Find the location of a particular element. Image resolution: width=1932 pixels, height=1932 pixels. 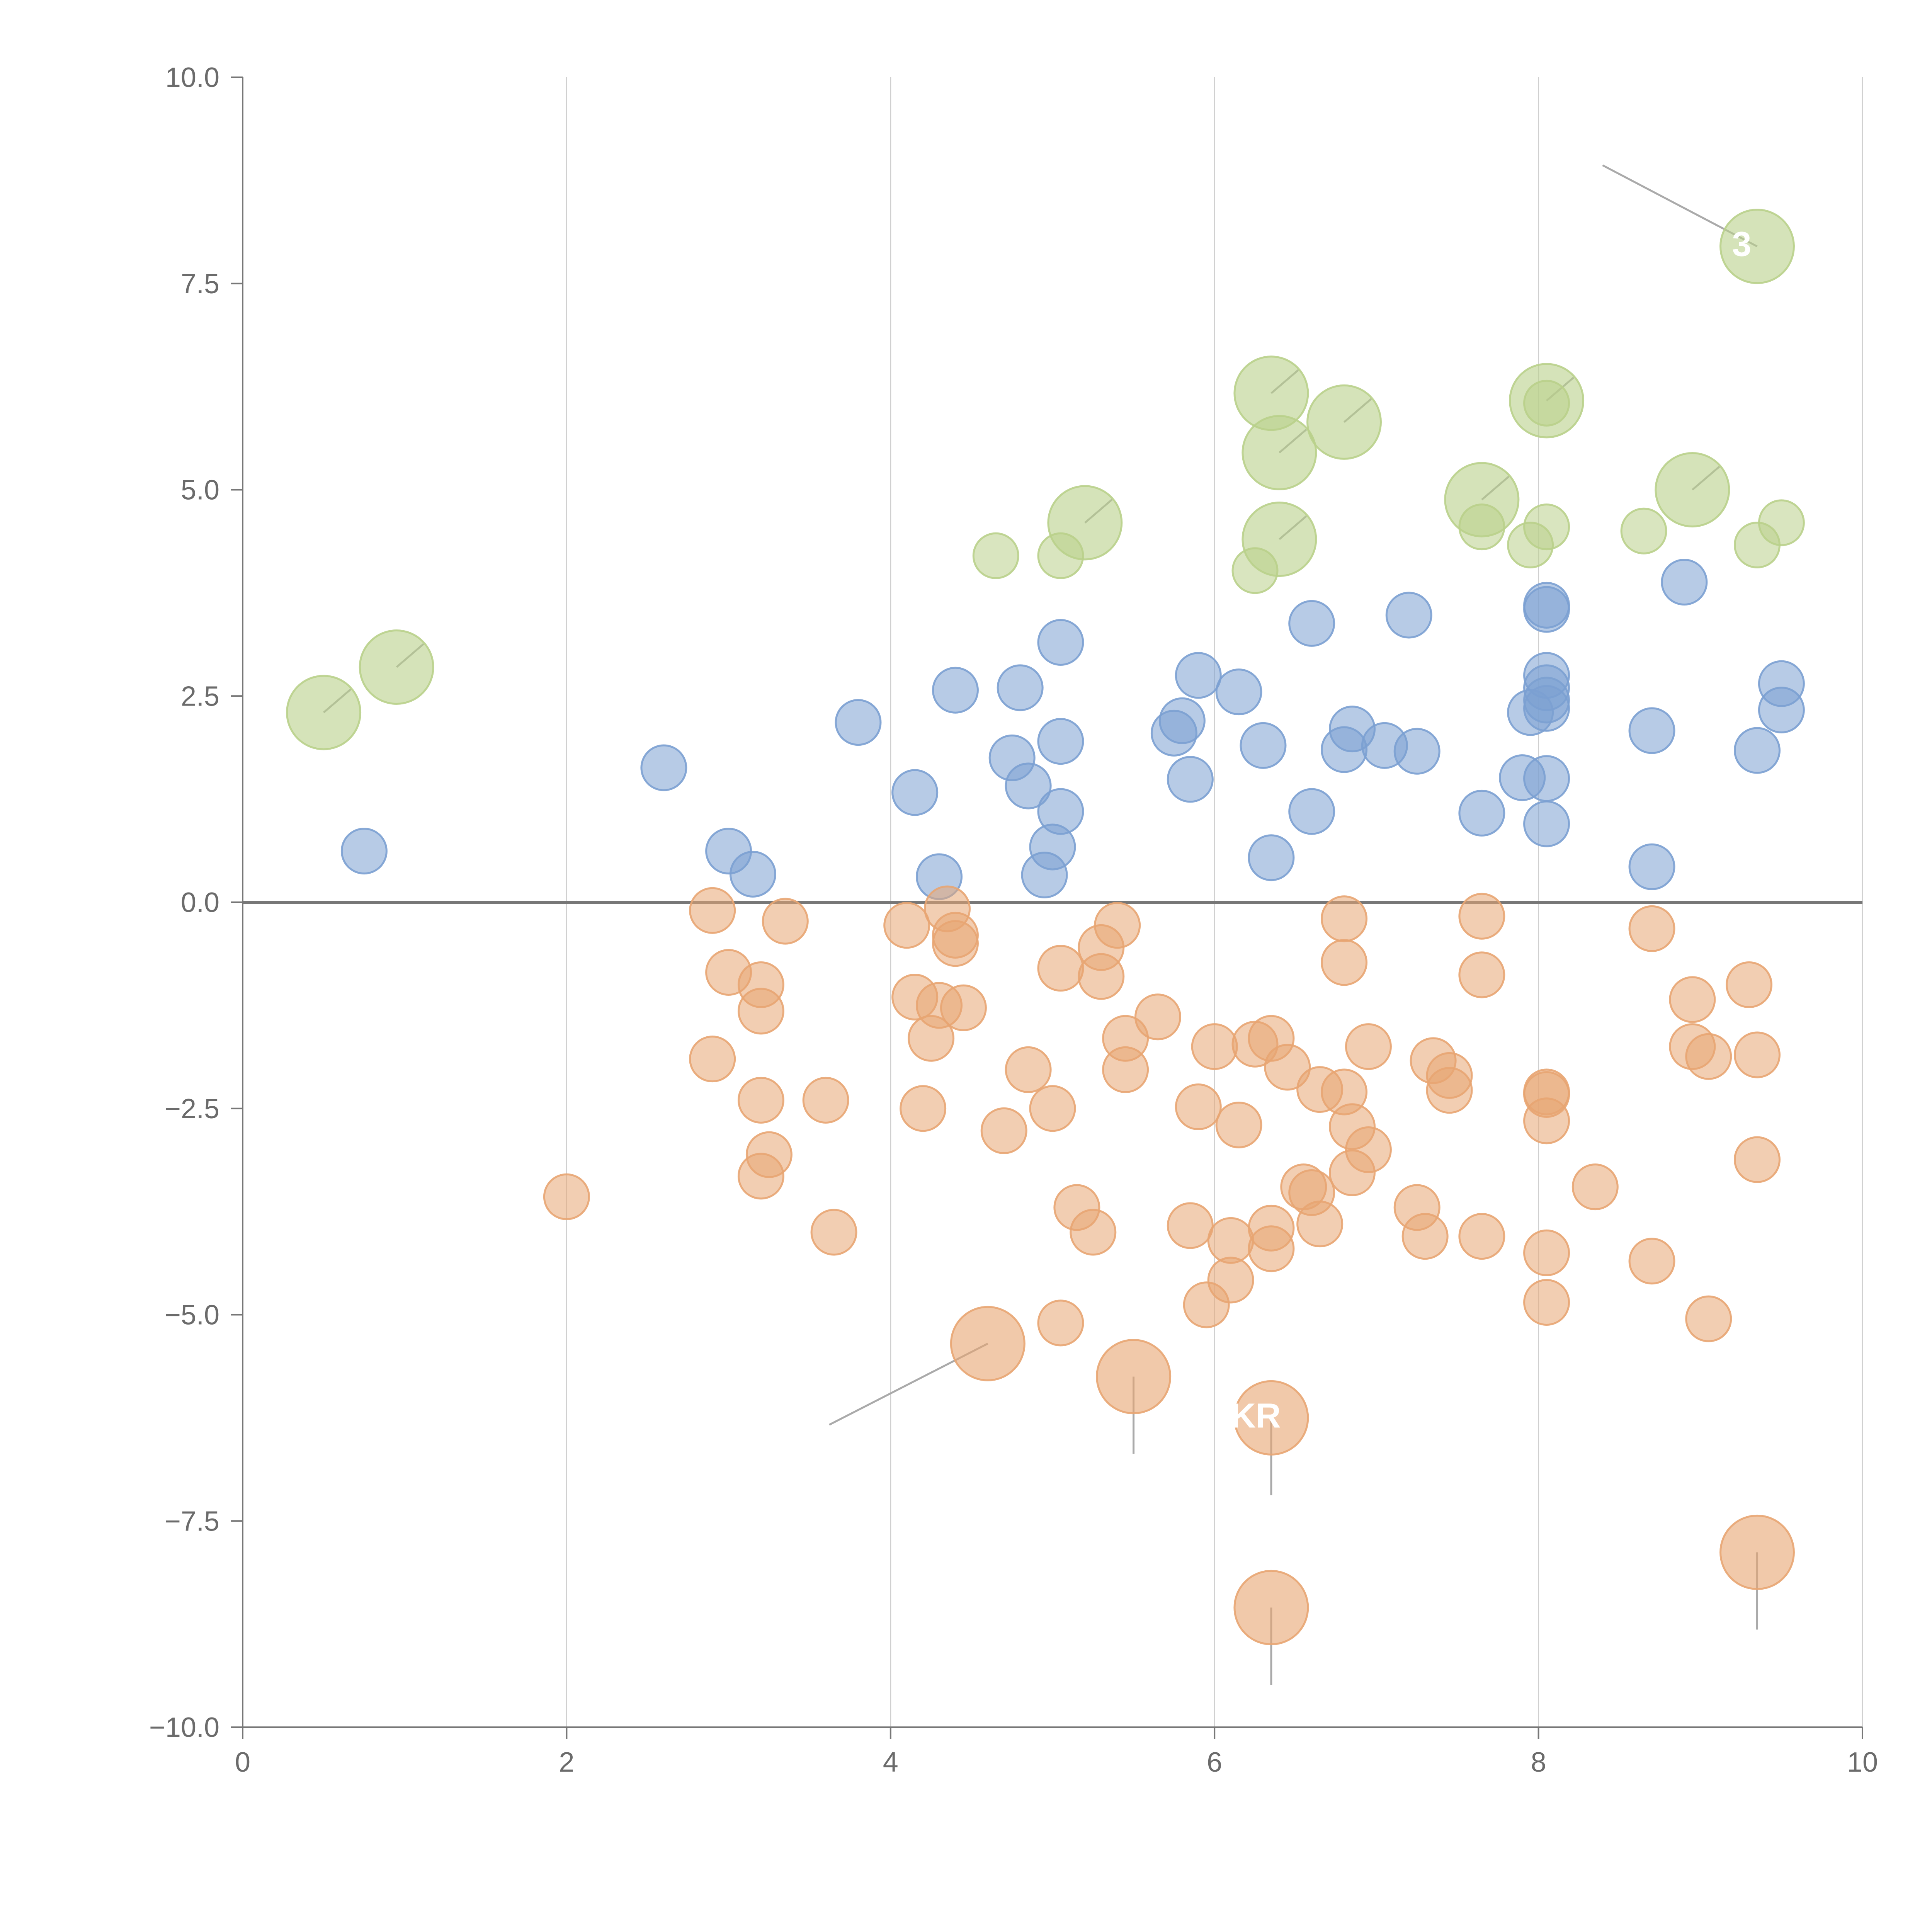

y-tick-label: −7.5 is located at coordinates (192, 1522).